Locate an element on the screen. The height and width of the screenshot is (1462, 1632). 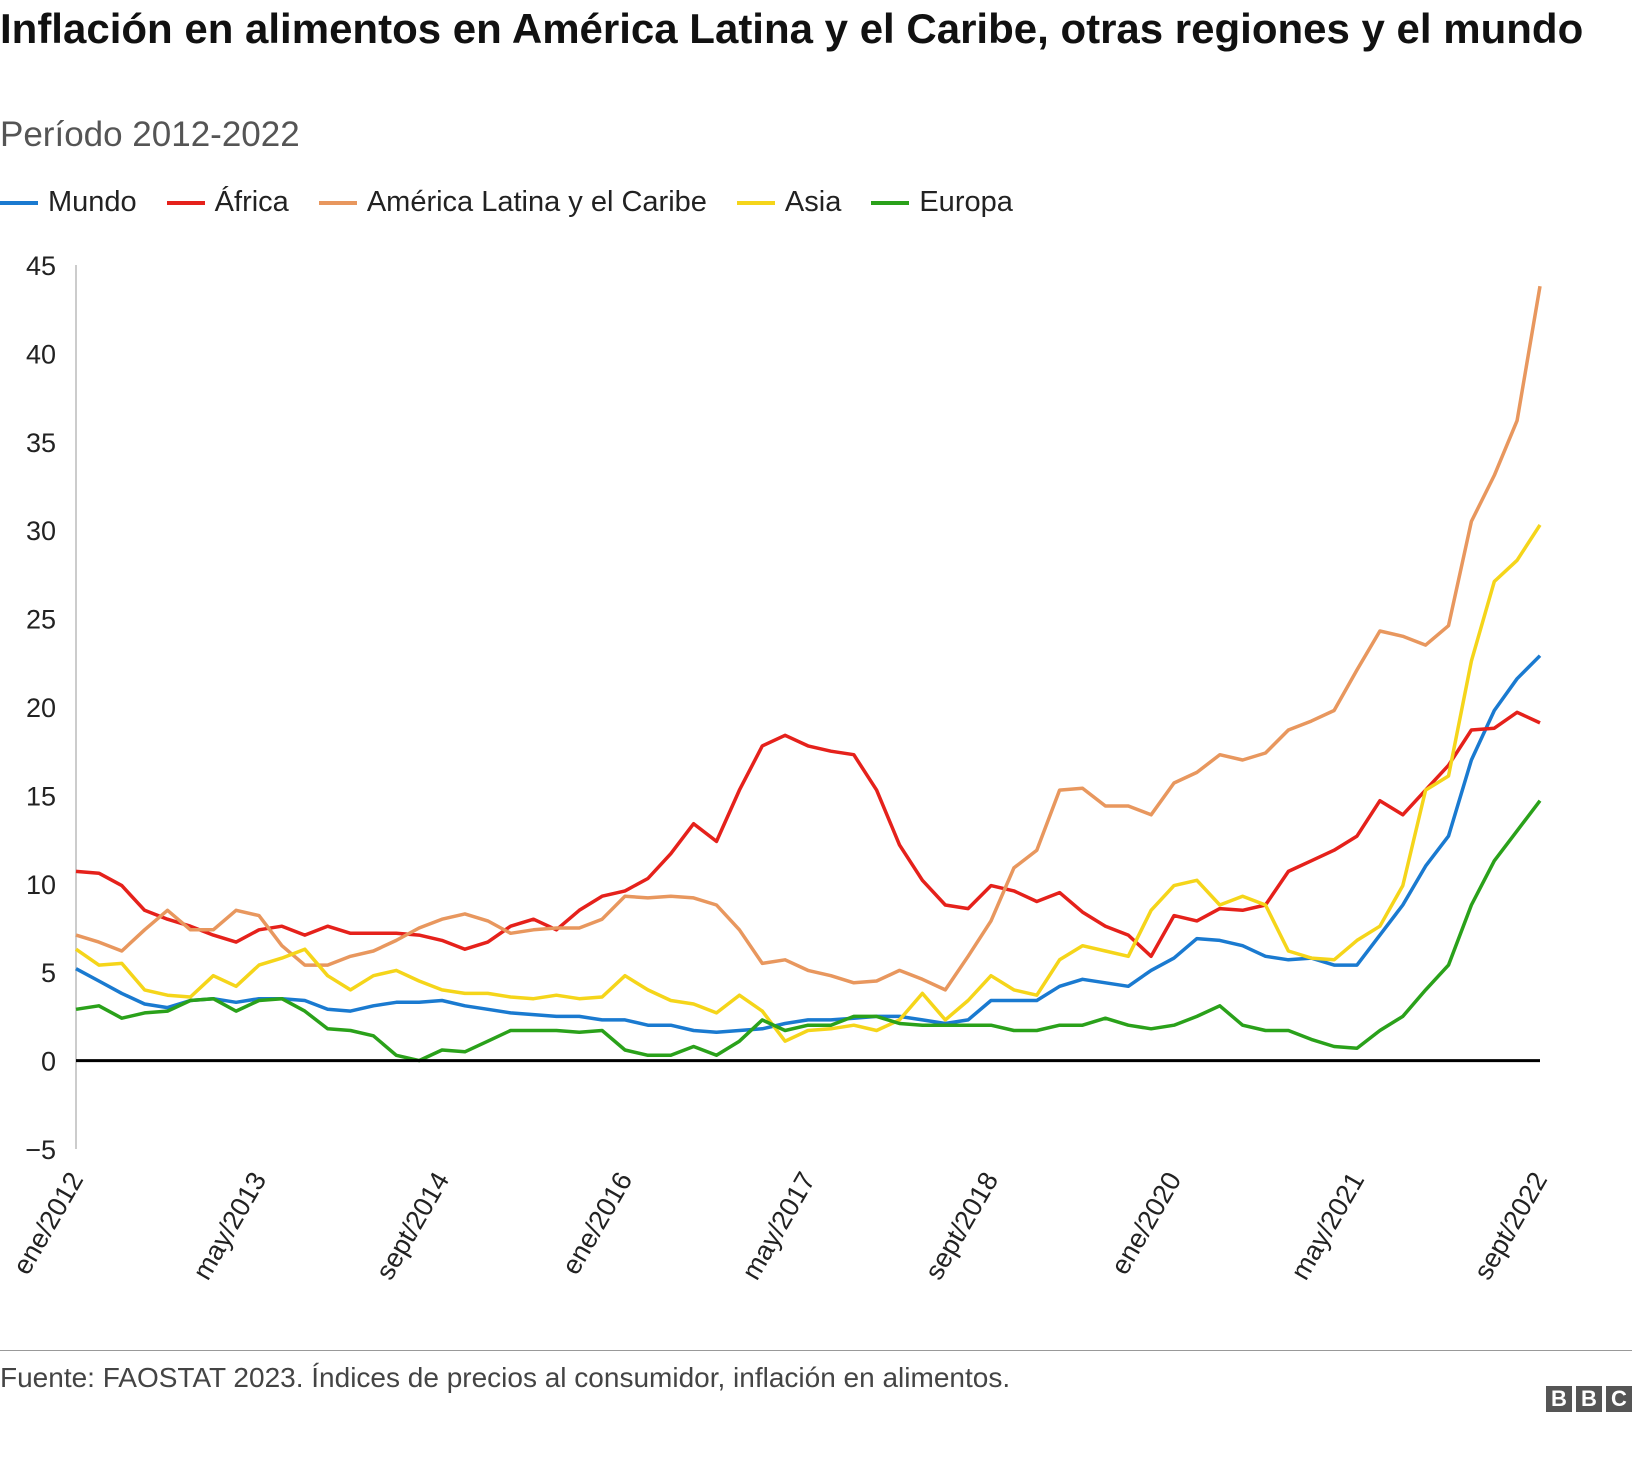
y-tick-label: 10 is located at coordinates (41, 885).